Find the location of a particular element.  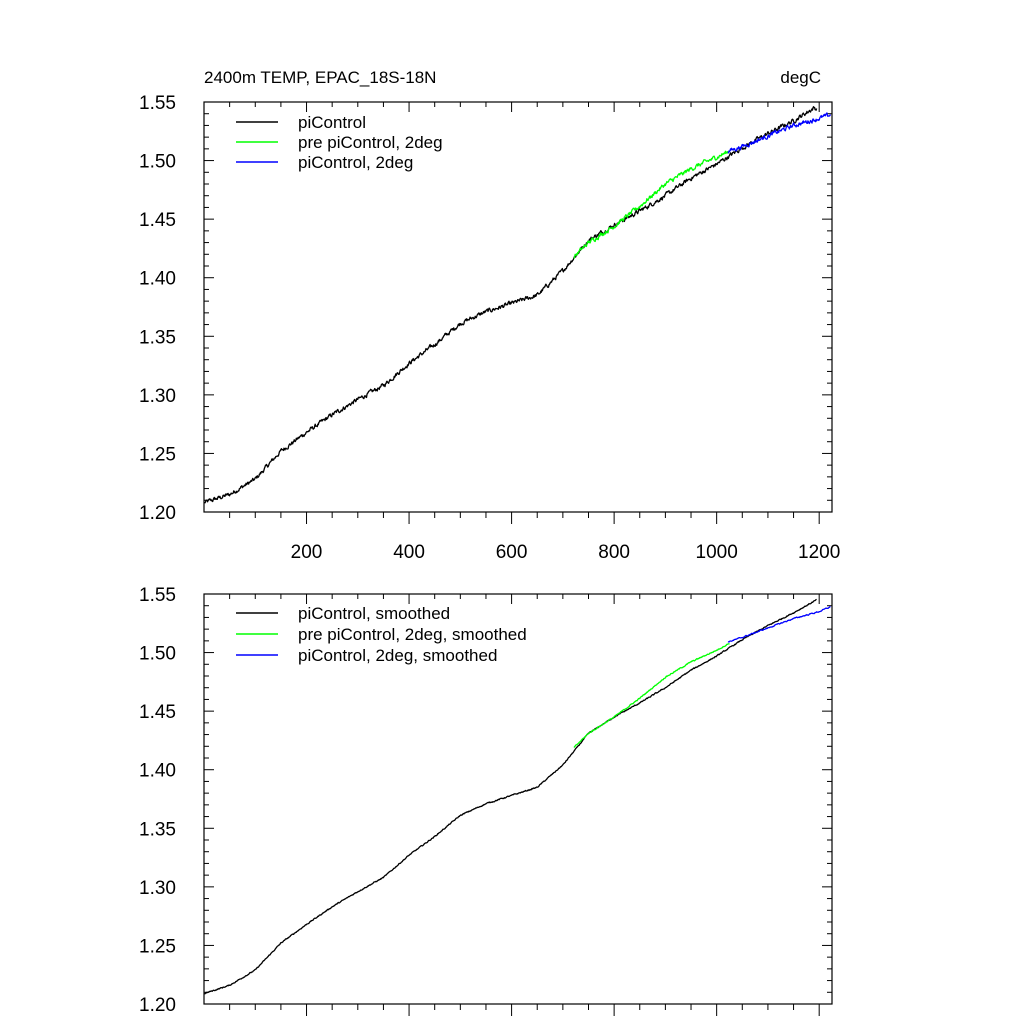

series-line-picontrol-2deg is located at coordinates (779, 133).